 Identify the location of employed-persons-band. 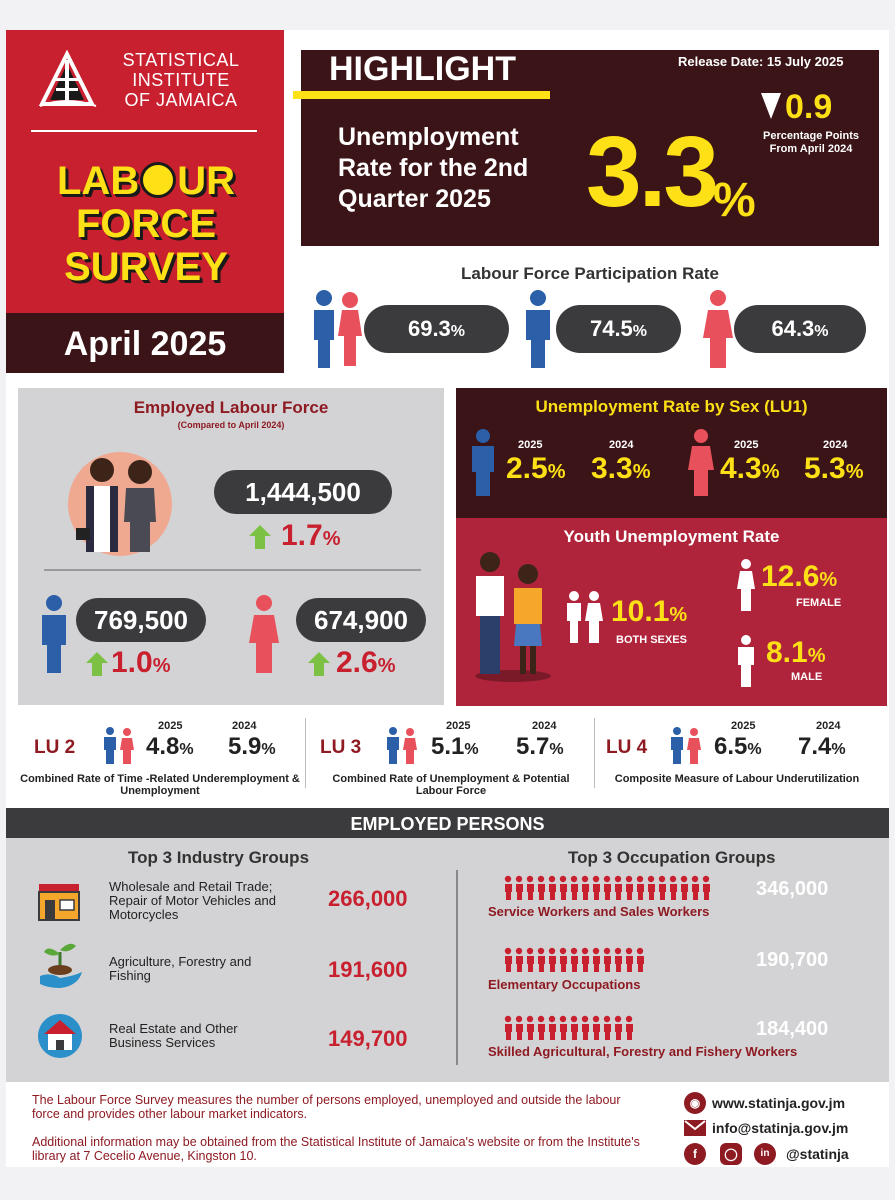
(447, 823).